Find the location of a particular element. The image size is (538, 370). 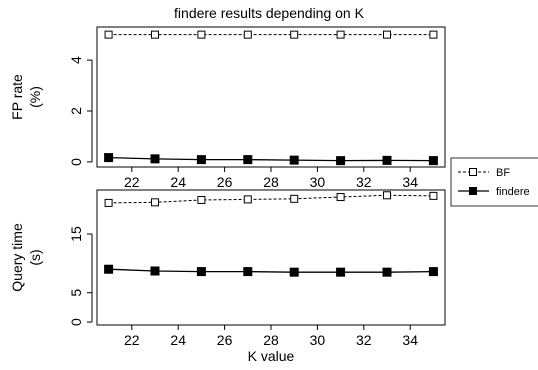

legend-box is located at coordinates (494, 182).